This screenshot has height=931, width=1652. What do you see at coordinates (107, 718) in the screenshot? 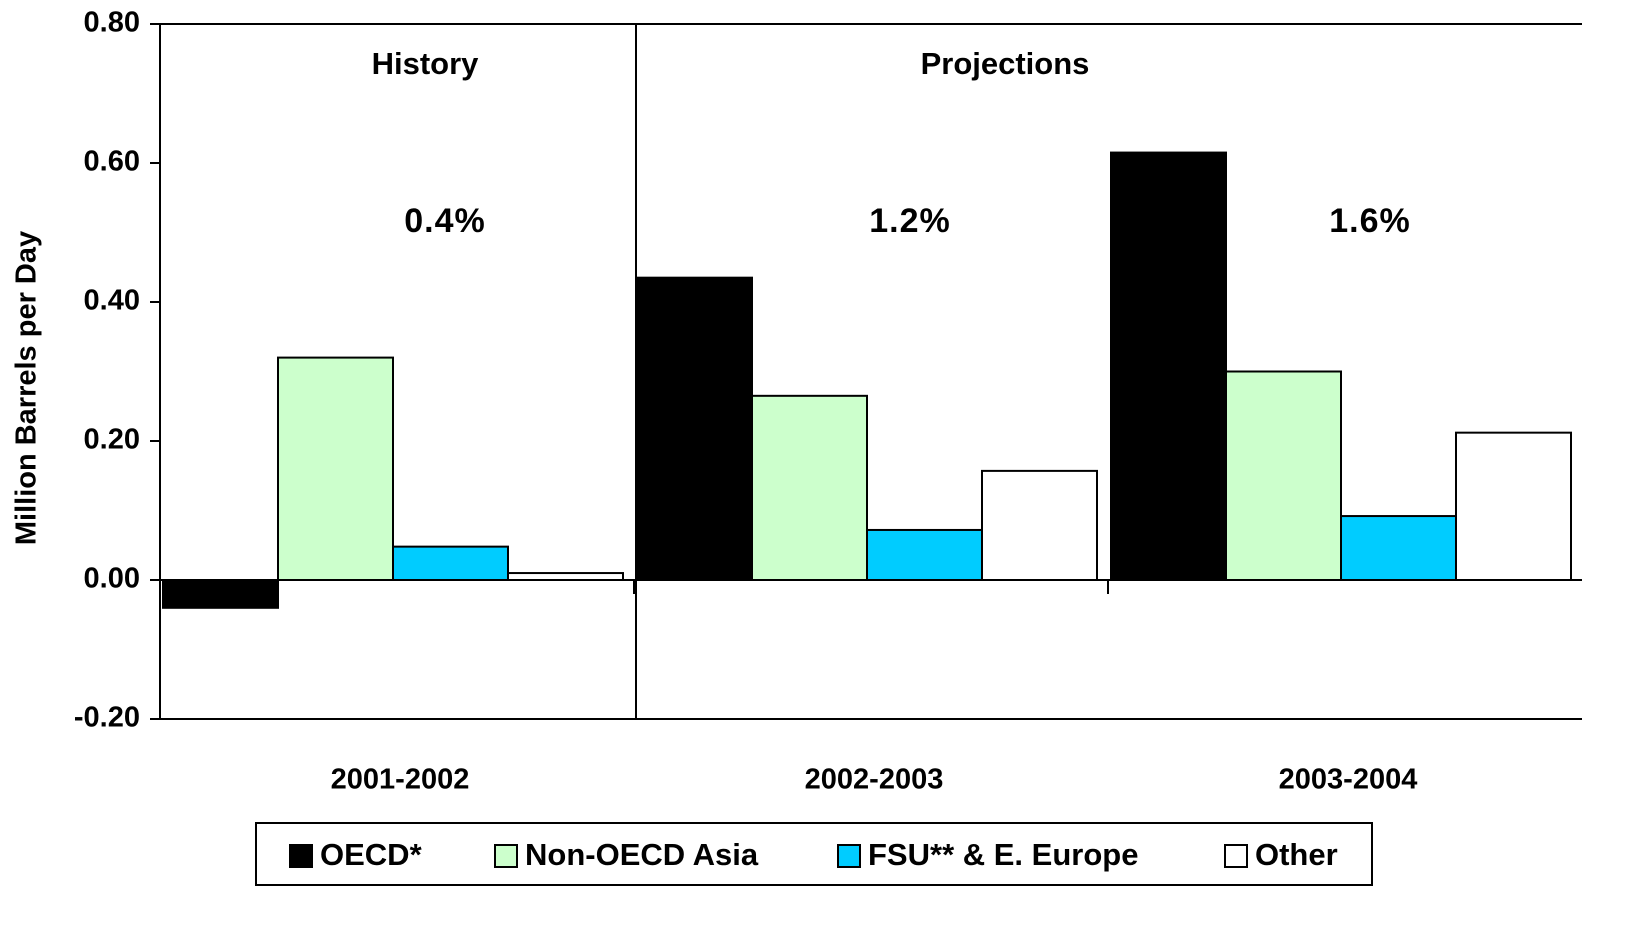
I see `y-tick-label: -0.20` at bounding box center [107, 718].